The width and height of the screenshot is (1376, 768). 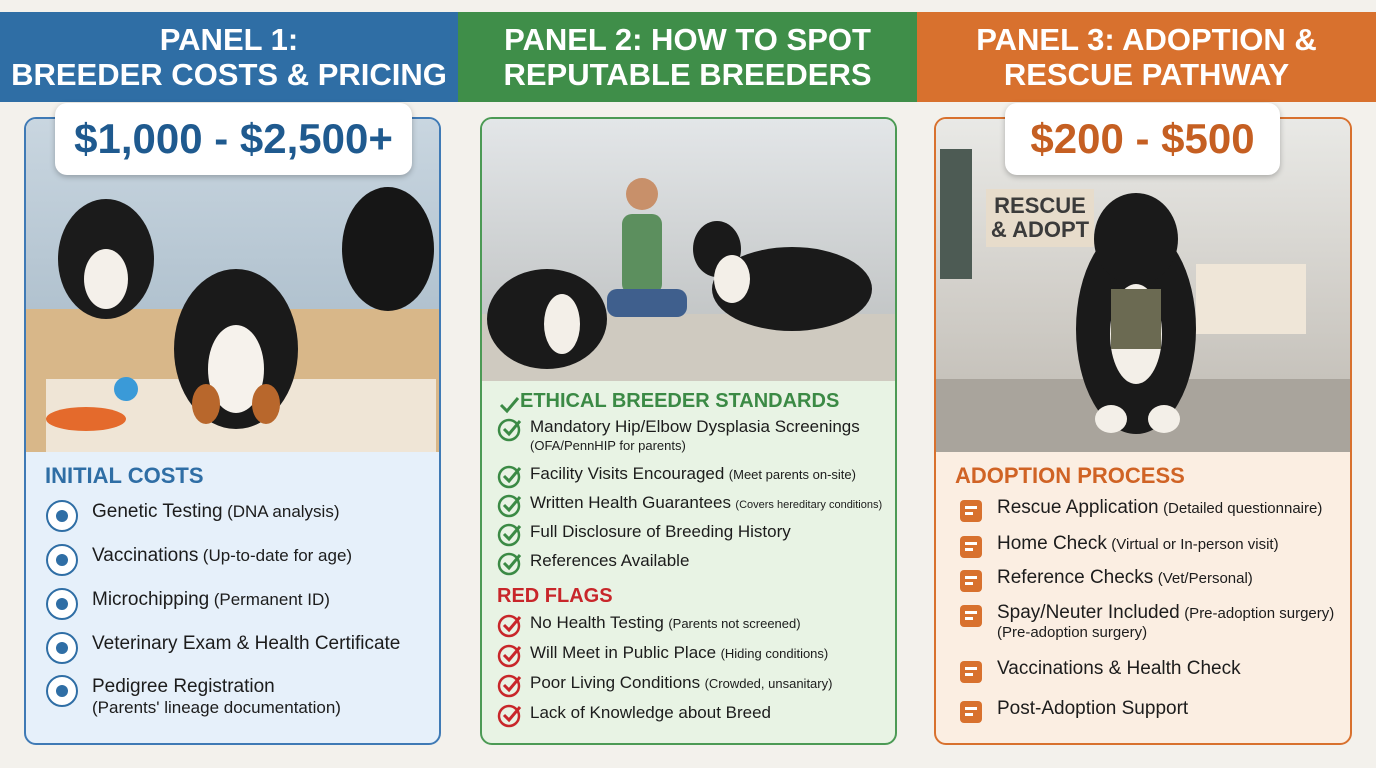 What do you see at coordinates (509, 405) in the screenshot?
I see `check-icon` at bounding box center [509, 405].